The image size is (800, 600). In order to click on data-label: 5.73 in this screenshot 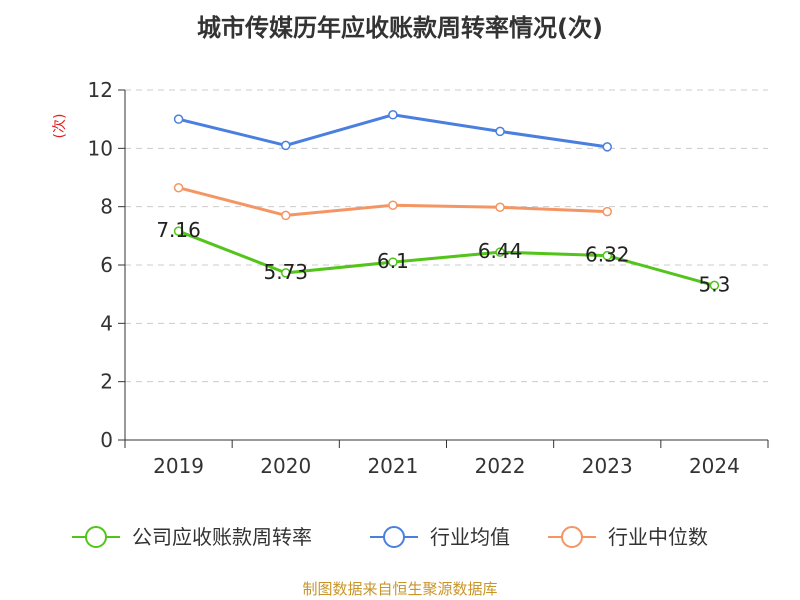, I will do `click(285, 272)`.